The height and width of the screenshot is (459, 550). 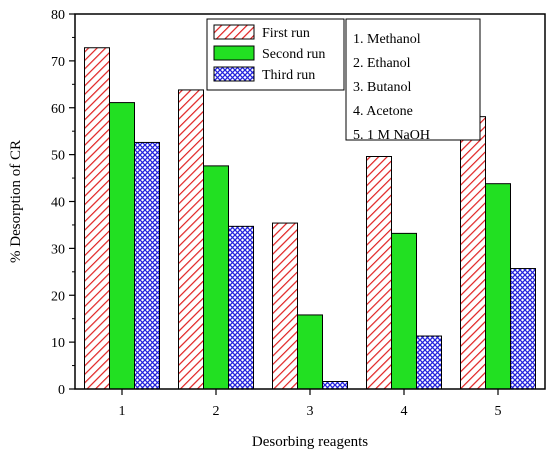 I want to click on y-tick-label: 10, so click(x=58, y=343).